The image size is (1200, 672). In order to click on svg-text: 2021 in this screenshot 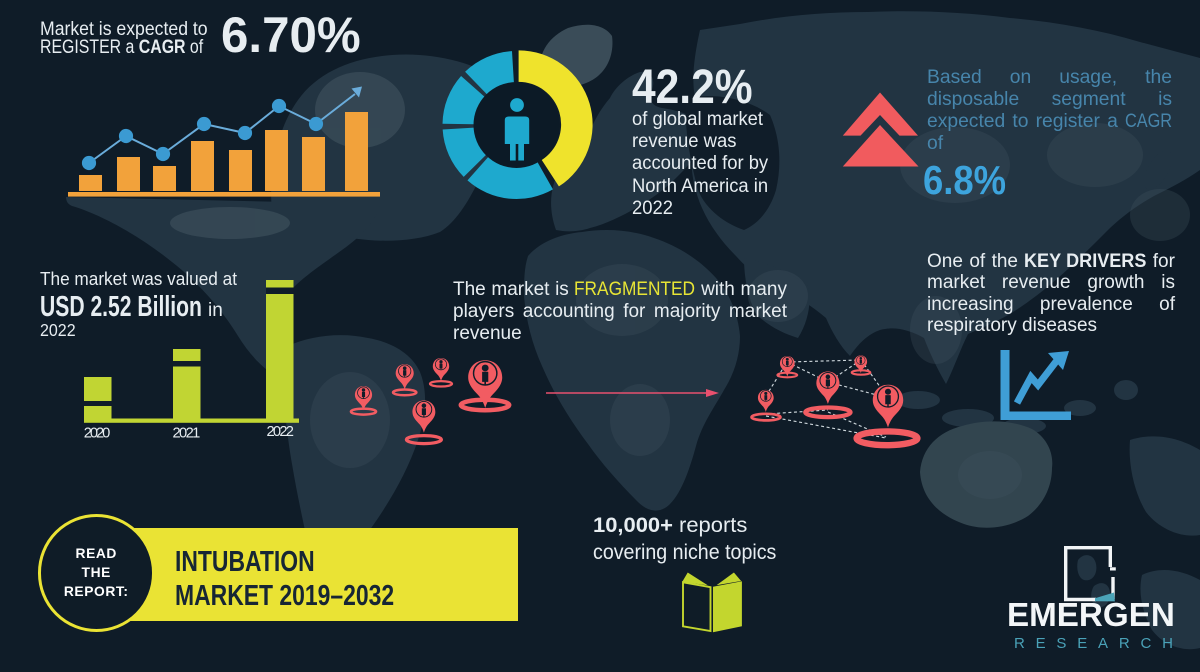, I will do `click(187, 434)`.